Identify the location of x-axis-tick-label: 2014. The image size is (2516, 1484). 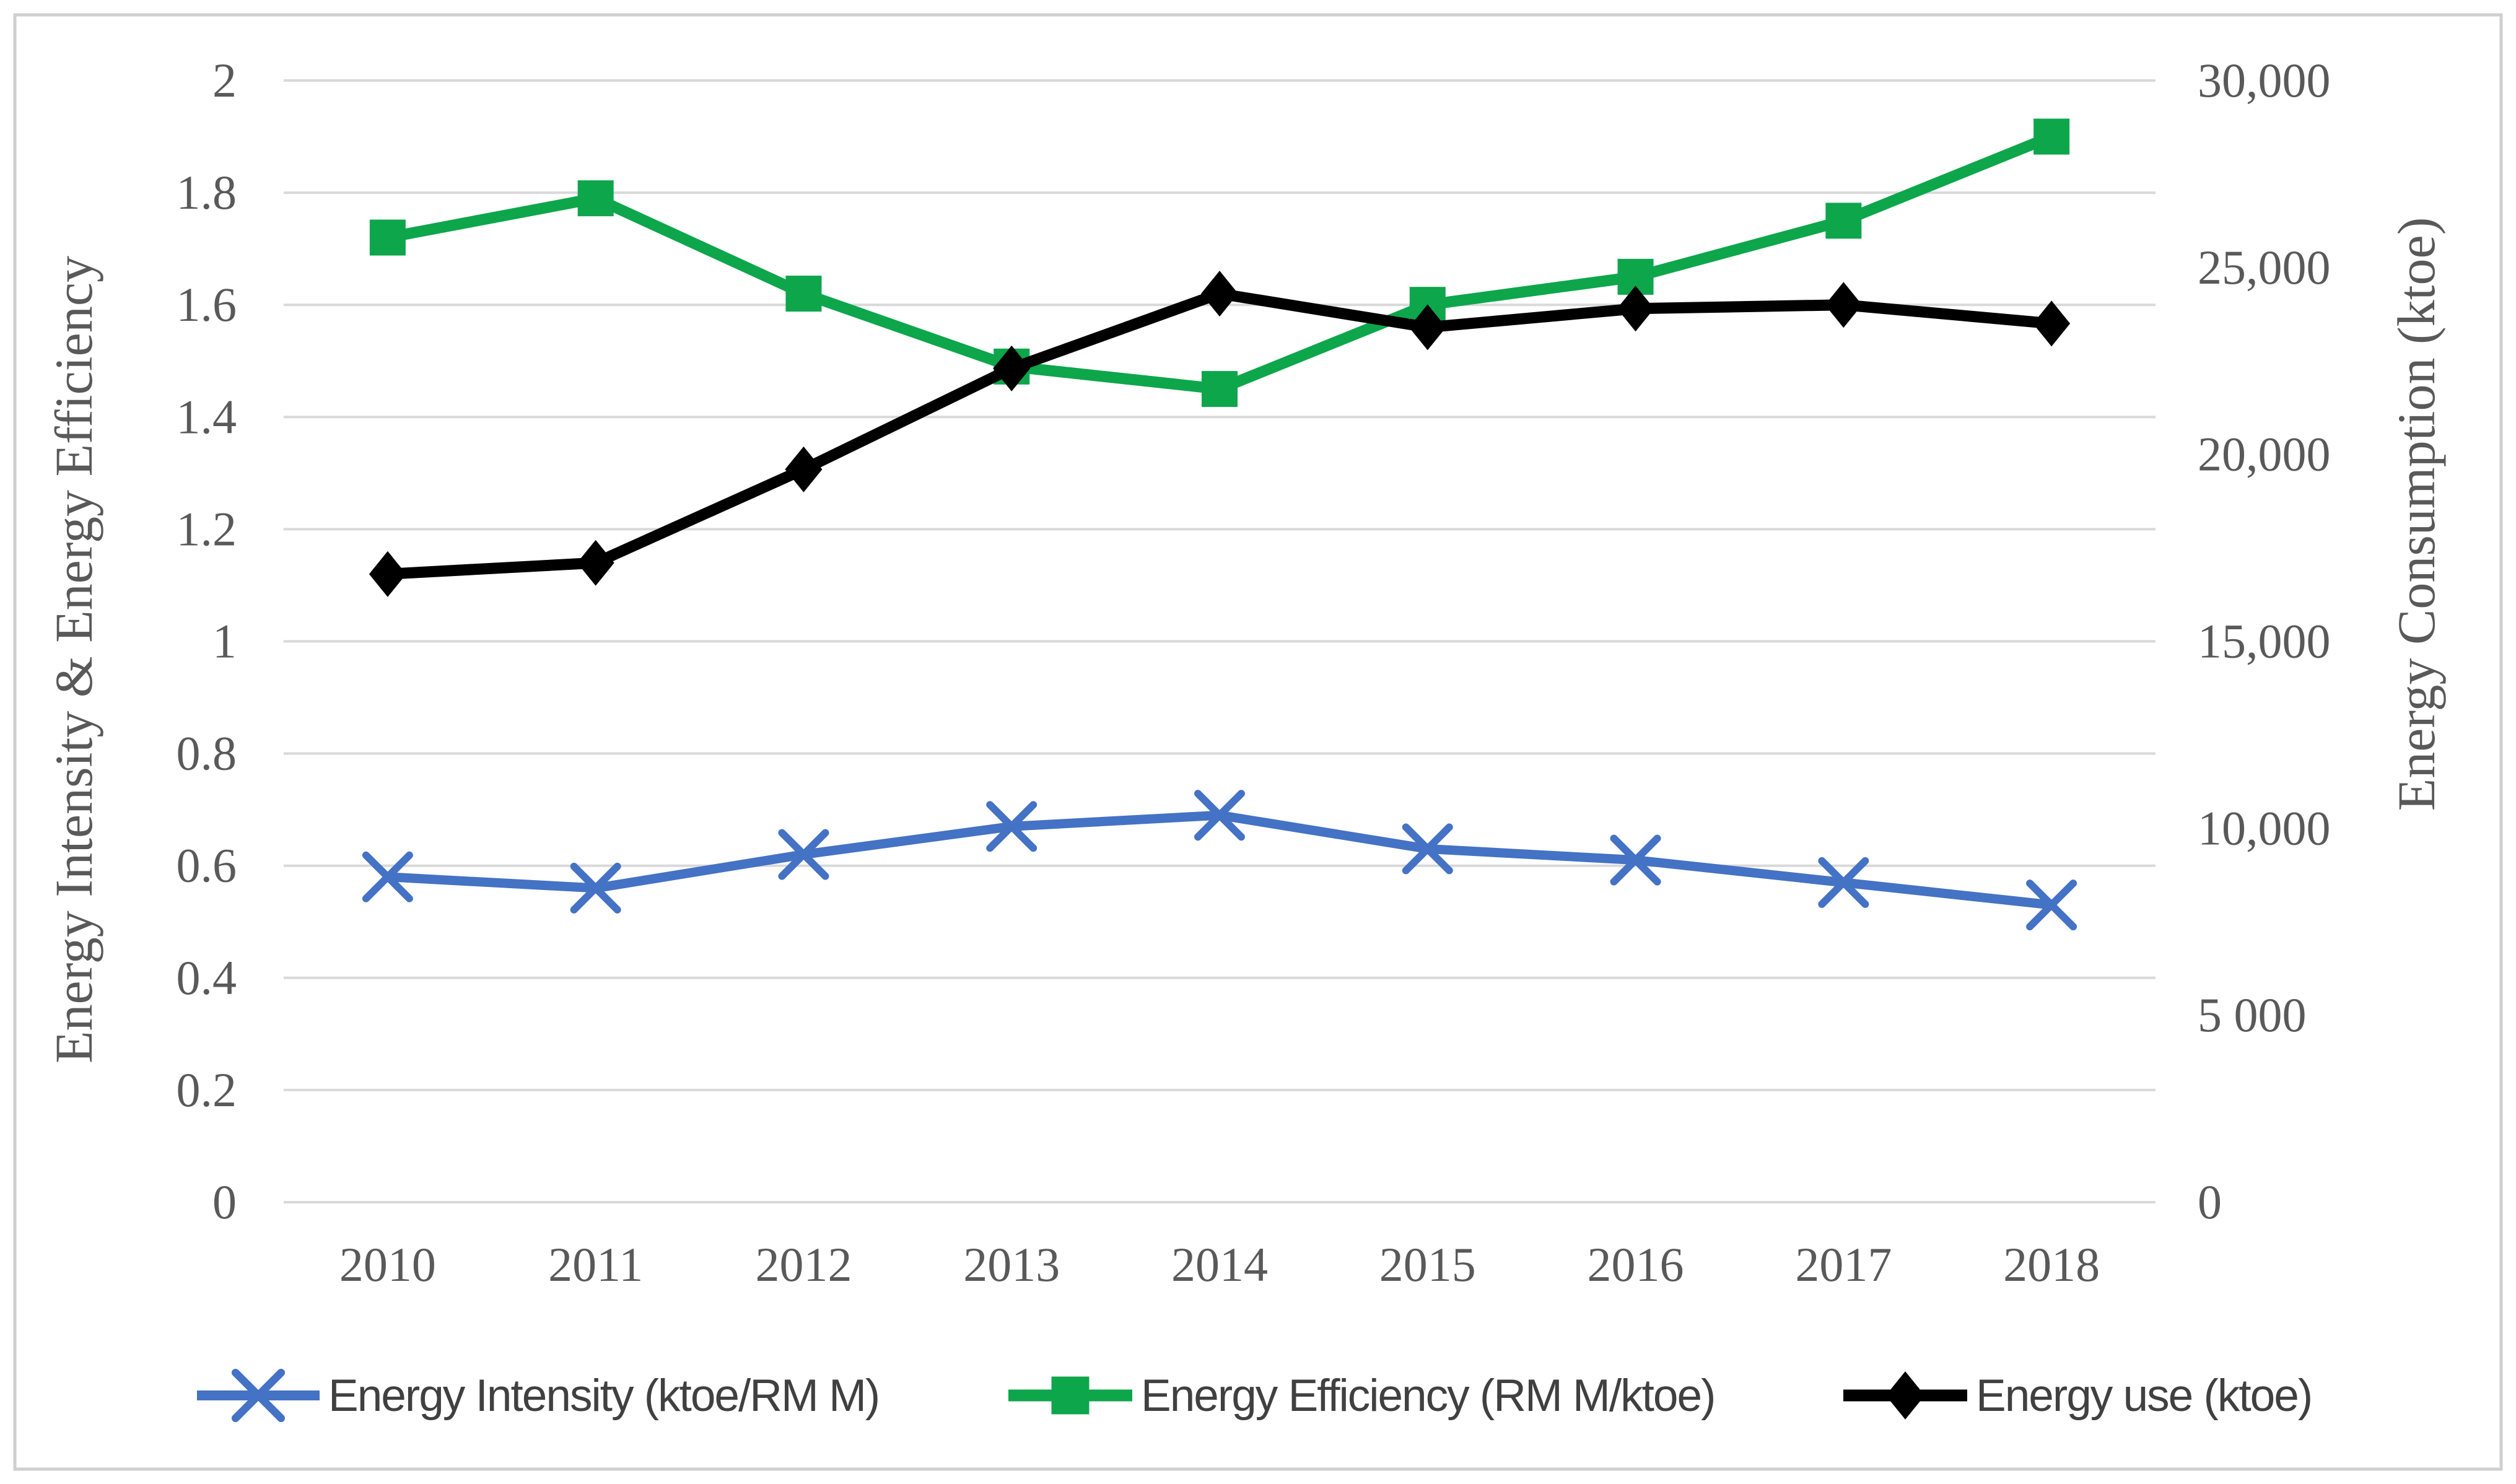
(1219, 1264).